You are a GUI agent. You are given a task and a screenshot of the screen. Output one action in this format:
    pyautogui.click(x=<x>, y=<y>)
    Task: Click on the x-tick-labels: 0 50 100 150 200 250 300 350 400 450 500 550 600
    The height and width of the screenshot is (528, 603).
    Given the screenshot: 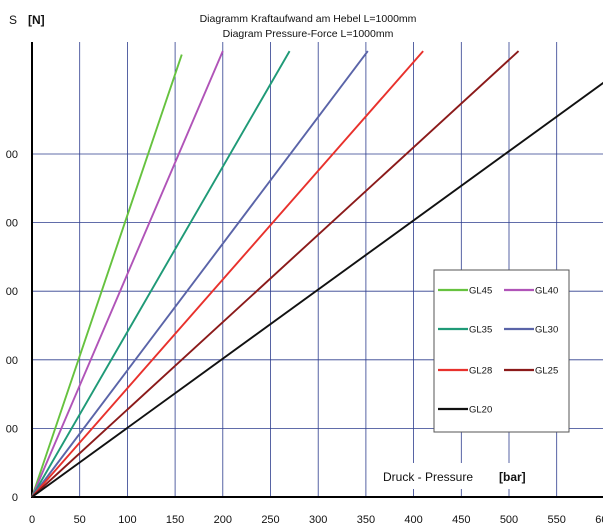 What is the action you would take?
    pyautogui.click(x=316, y=520)
    